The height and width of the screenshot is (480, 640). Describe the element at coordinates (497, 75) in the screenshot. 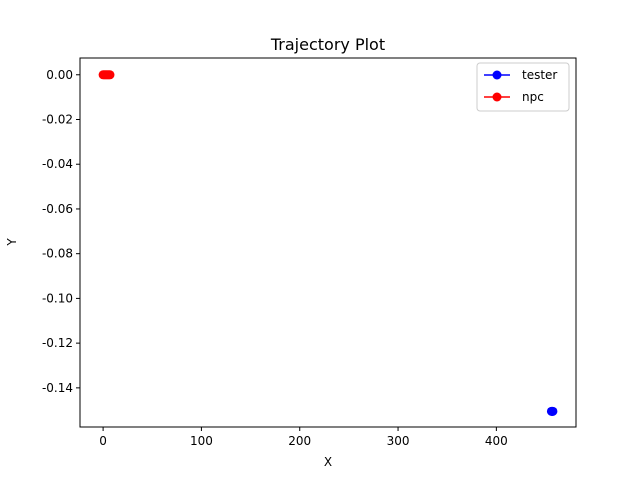

I see `legend-marker-tester` at that location.